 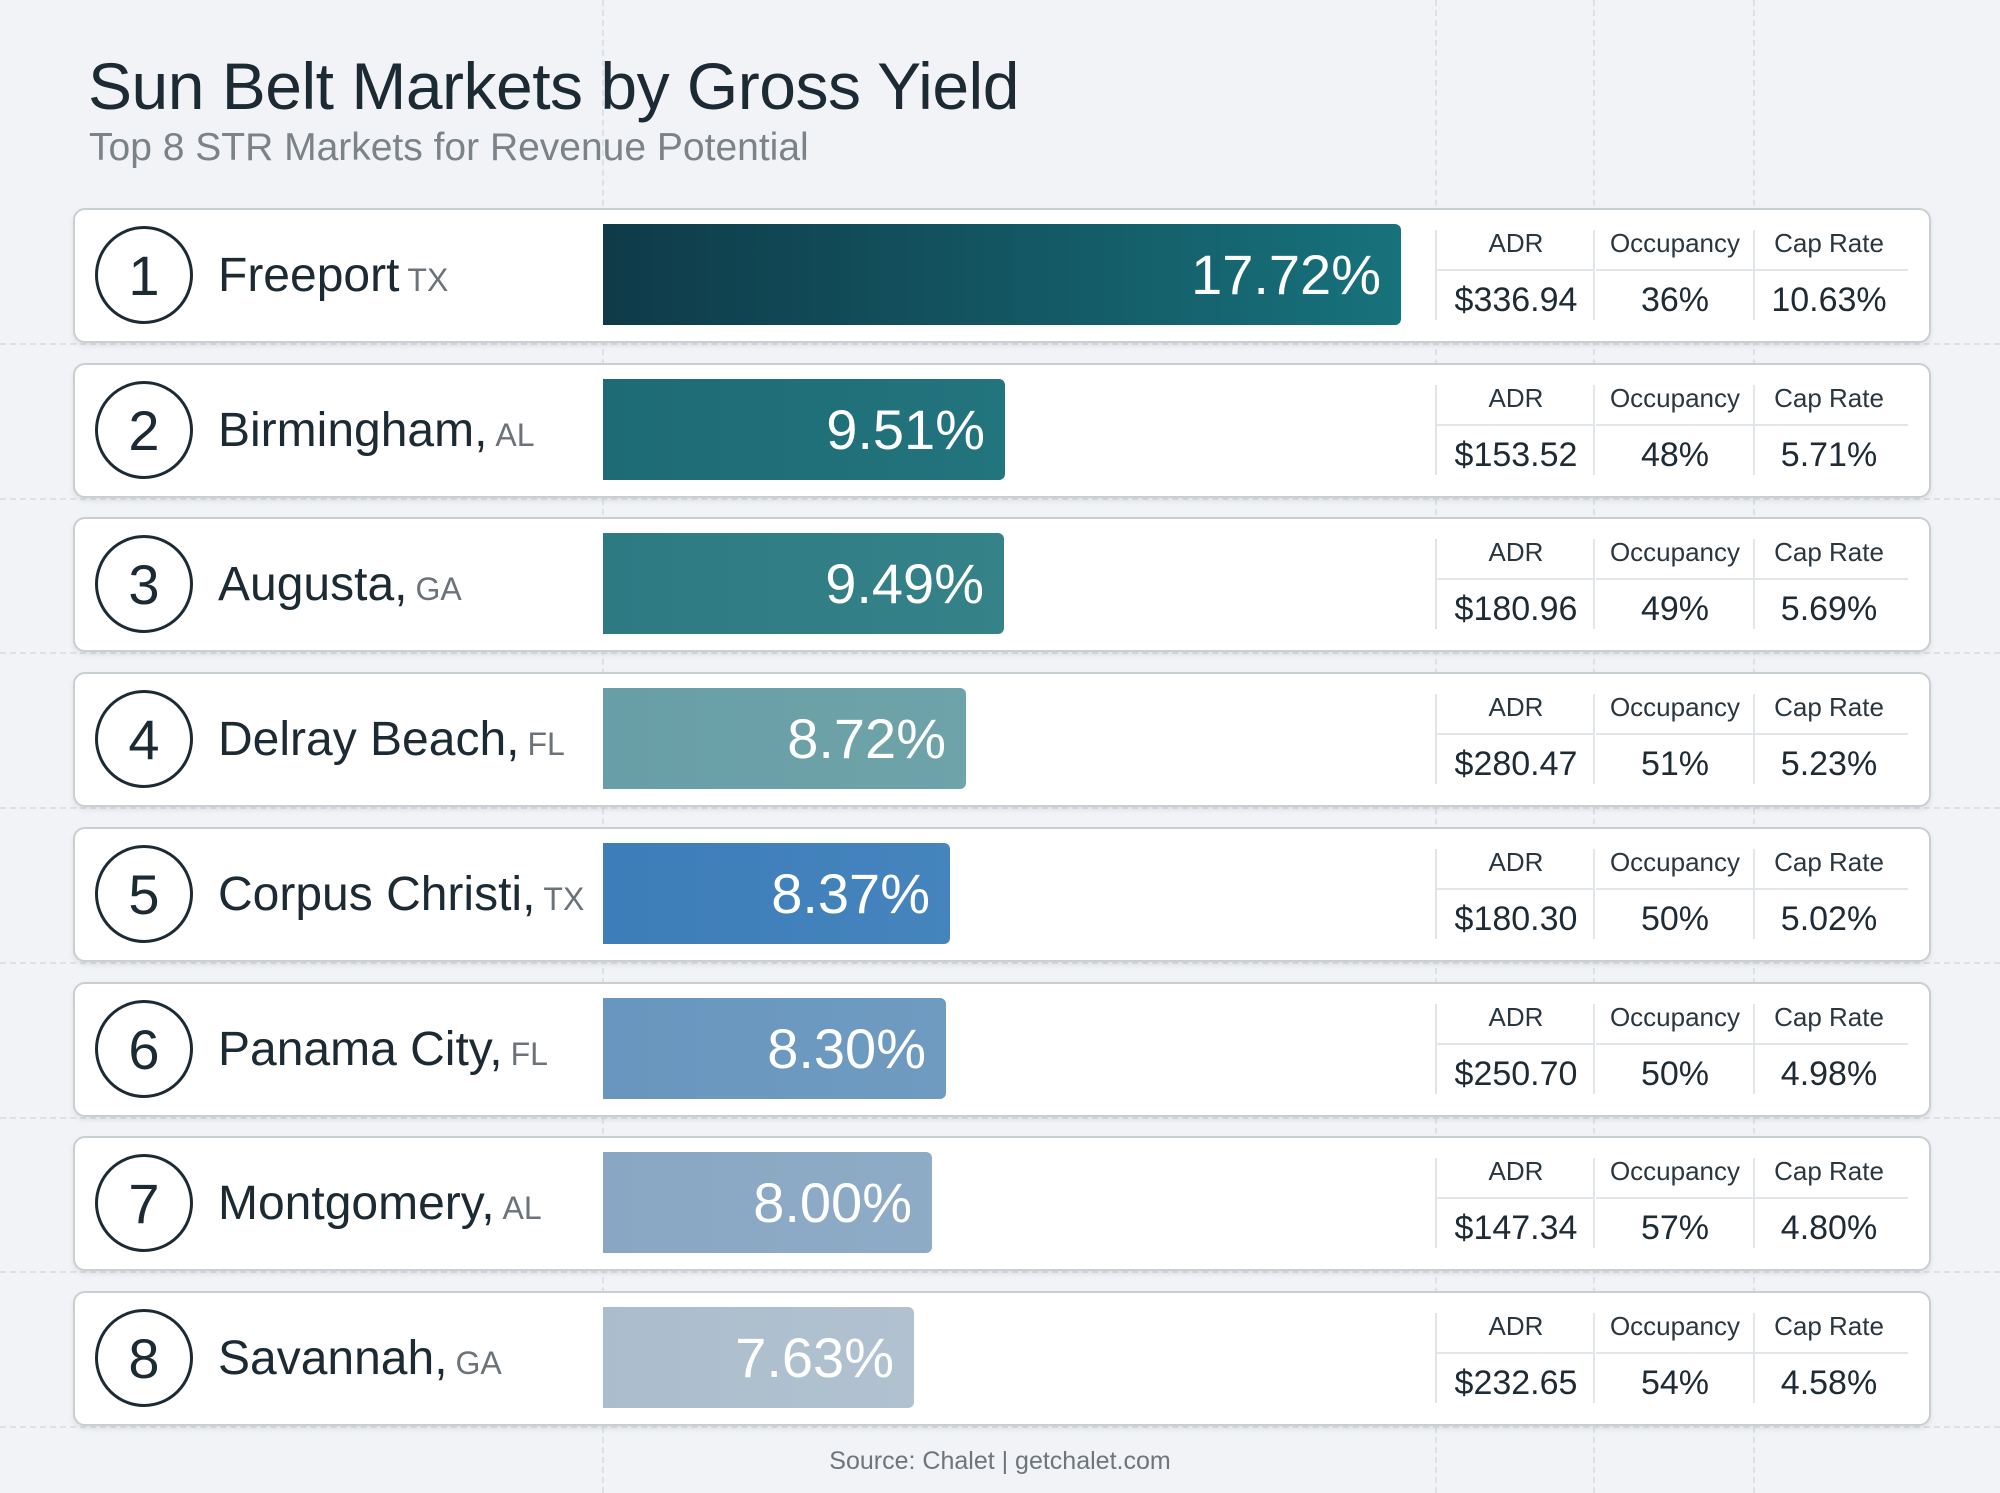 I want to click on city-name: Delray Beach,, so click(x=369, y=739).